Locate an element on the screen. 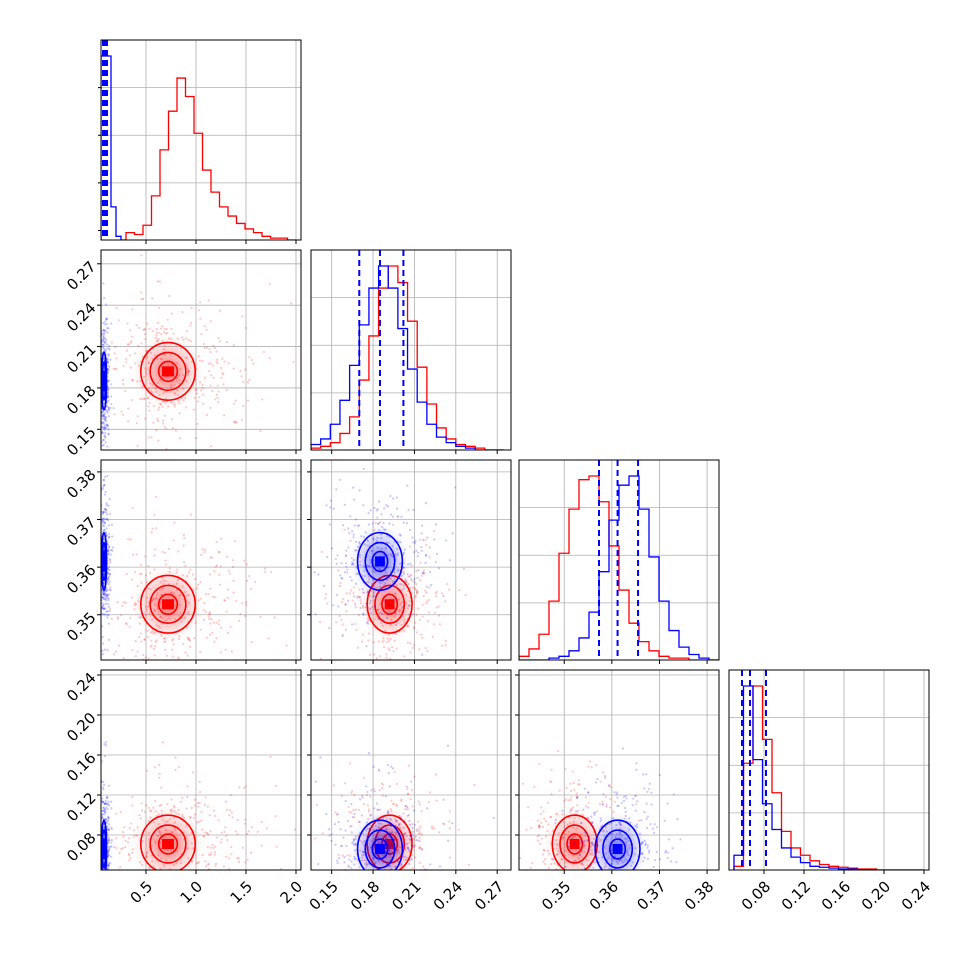 The width and height of the screenshot is (970, 970). x-tick-label: 2.0 is located at coordinates (292, 893).